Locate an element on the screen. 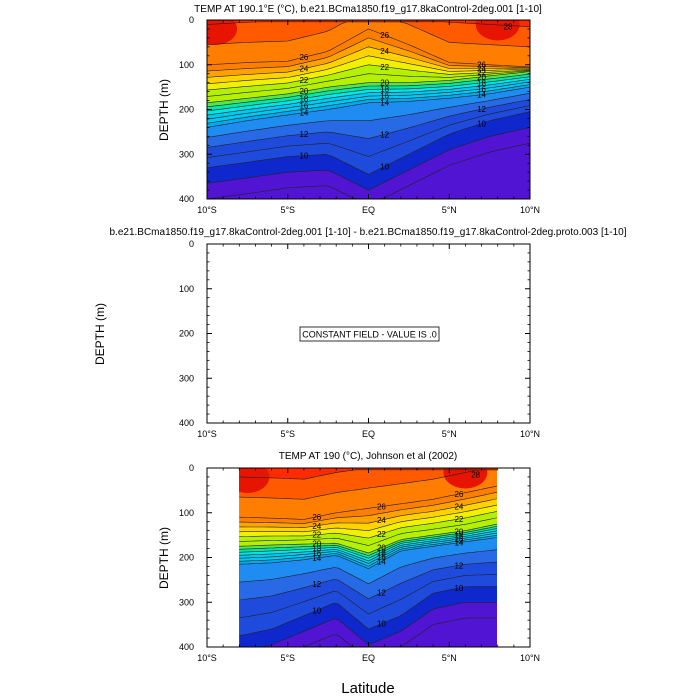  panel3-x-tick-labels: 10°S 5°S EQ 5°N 10°N is located at coordinates (368, 658).